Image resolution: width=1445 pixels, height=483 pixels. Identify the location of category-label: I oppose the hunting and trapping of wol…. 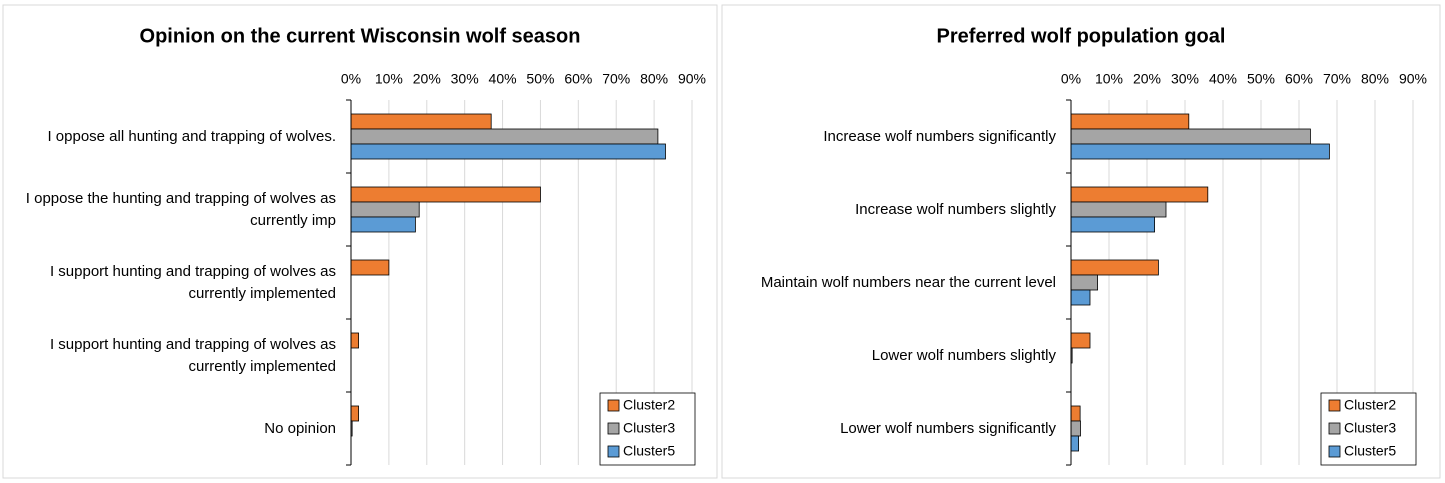
(180, 209).